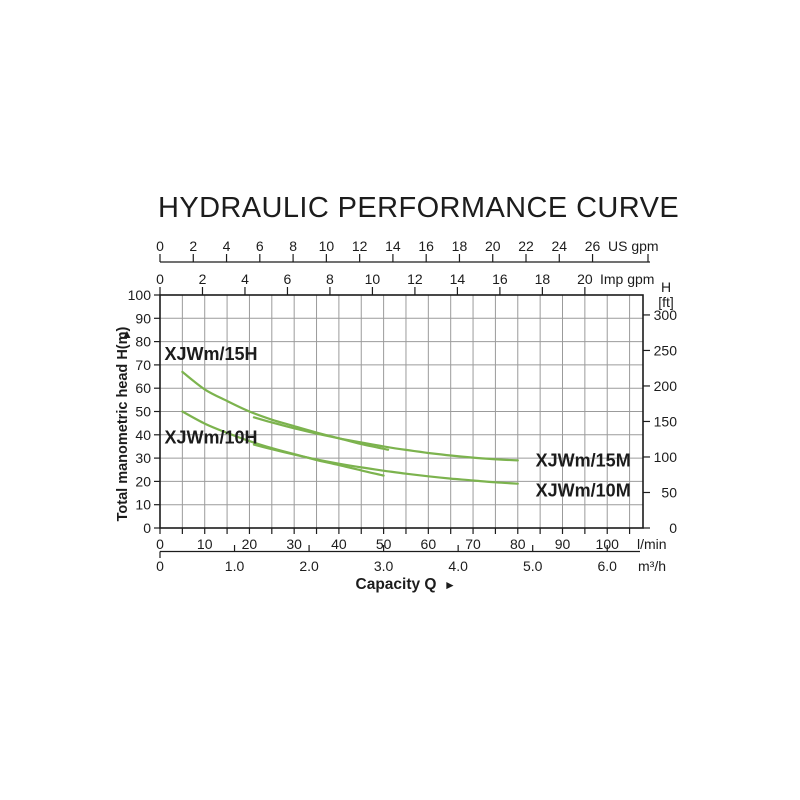  What do you see at coordinates (411, 540) in the screenshot?
I see `axis-lmin: 0 10 20 30 40 50 60 70 80 90 100 l/min` at bounding box center [411, 540].